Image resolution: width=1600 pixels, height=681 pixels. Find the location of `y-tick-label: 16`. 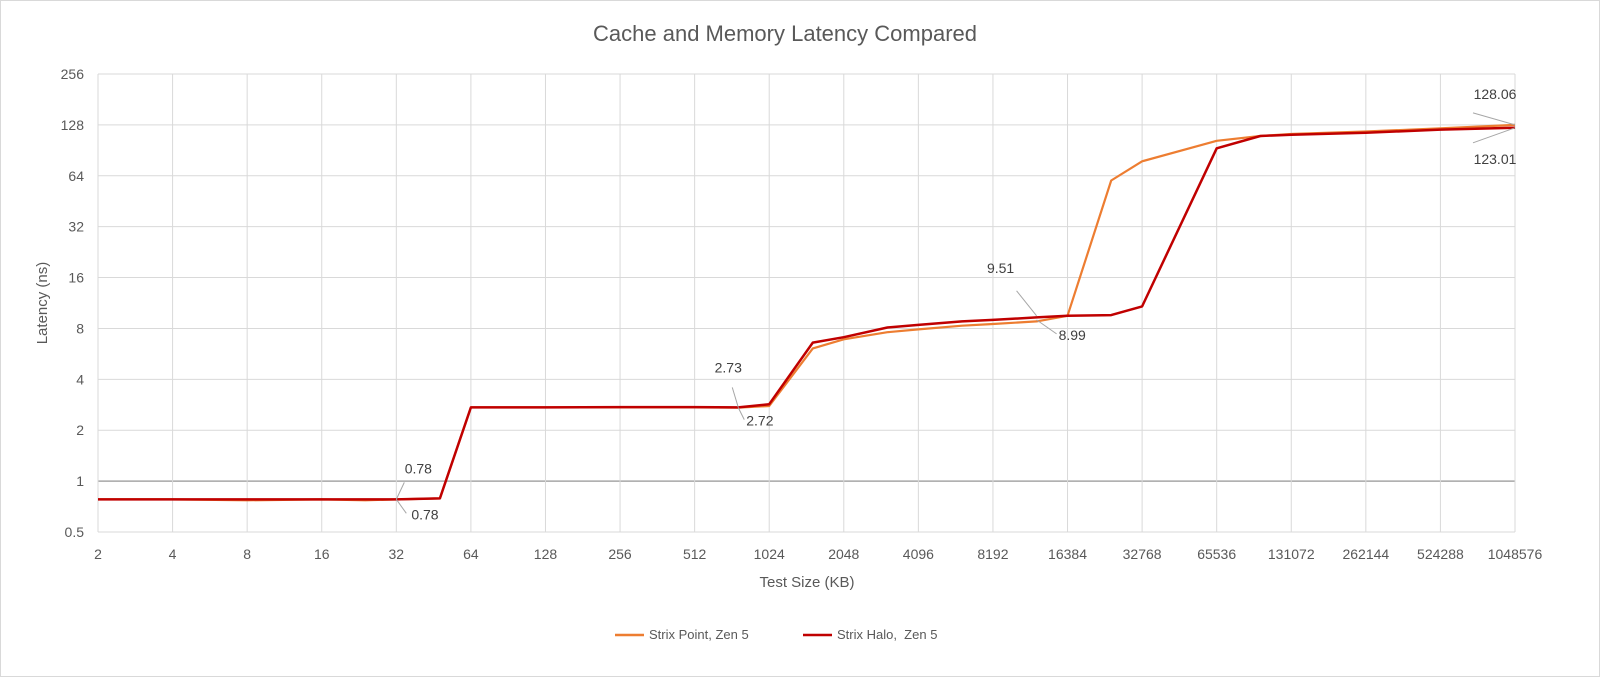

y-tick-label: 16 is located at coordinates (76, 278).